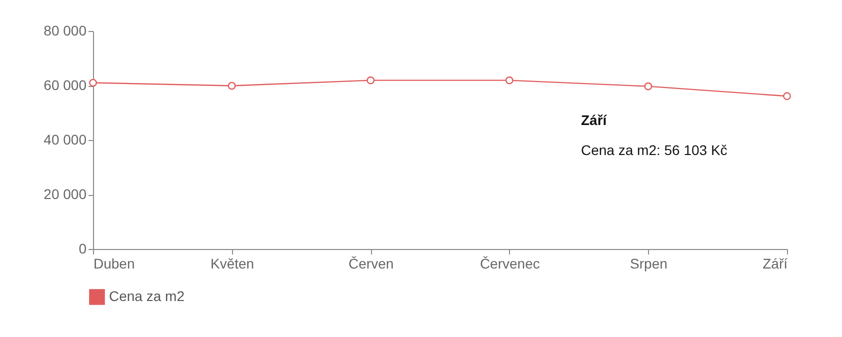 The width and height of the screenshot is (842, 337). Describe the element at coordinates (114, 264) in the screenshot. I see `x-tick-label: Duben` at that location.